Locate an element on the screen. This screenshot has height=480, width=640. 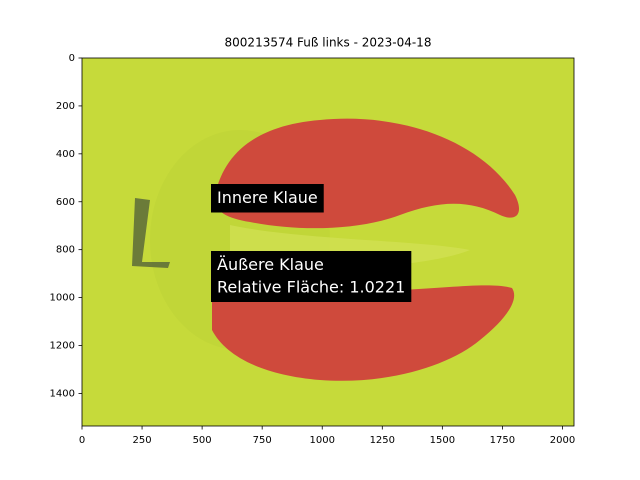
annotation-text: Äußere Klaue is located at coordinates (270, 264).